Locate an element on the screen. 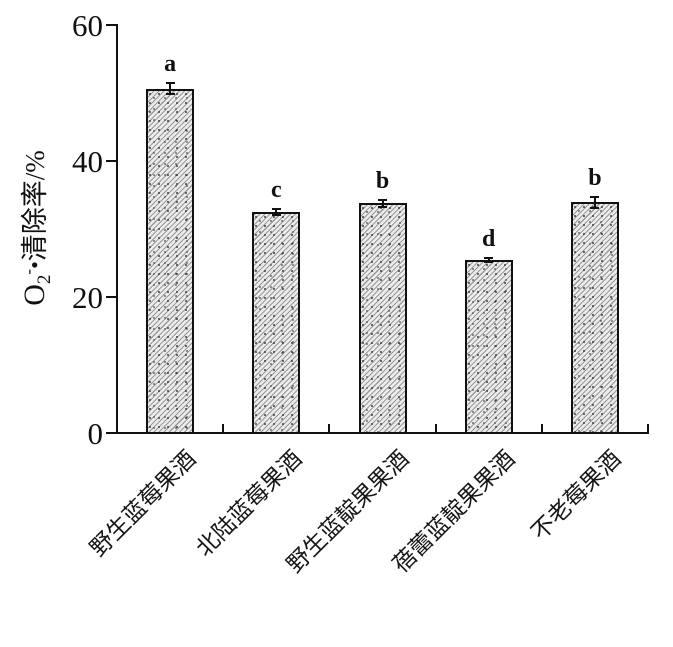 The height and width of the screenshot is (647, 673). significance-letter: c is located at coordinates (276, 189).